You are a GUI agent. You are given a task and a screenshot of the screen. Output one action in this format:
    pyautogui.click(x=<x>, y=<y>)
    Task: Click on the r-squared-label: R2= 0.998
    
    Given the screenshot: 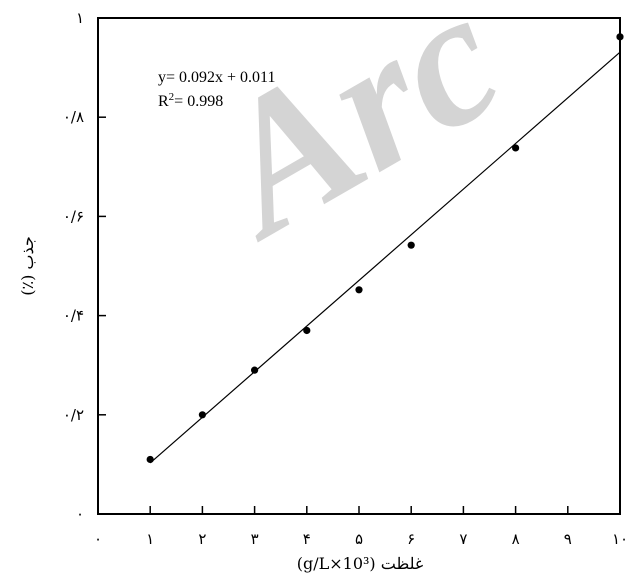 What is the action you would take?
    pyautogui.click(x=190, y=100)
    